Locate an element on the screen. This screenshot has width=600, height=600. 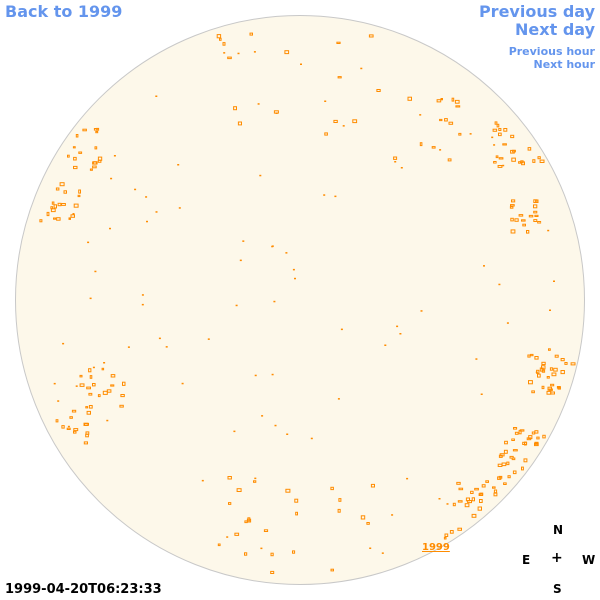
compass-north-label: N is located at coordinates (558, 530).